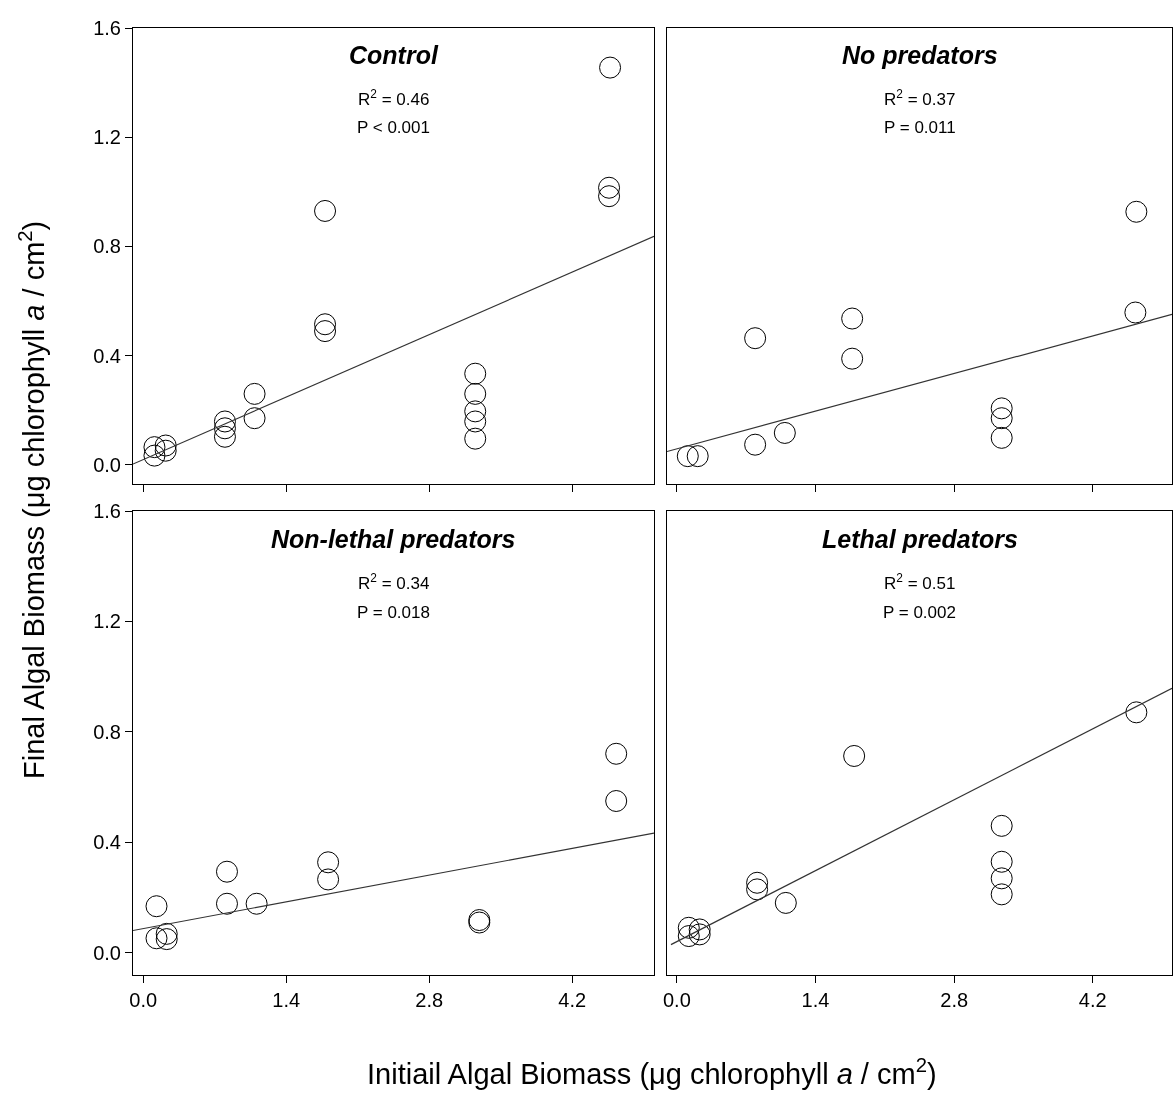 This screenshot has width=1174, height=1100. I want to click on text: Non-lethal predators, so click(393, 539).